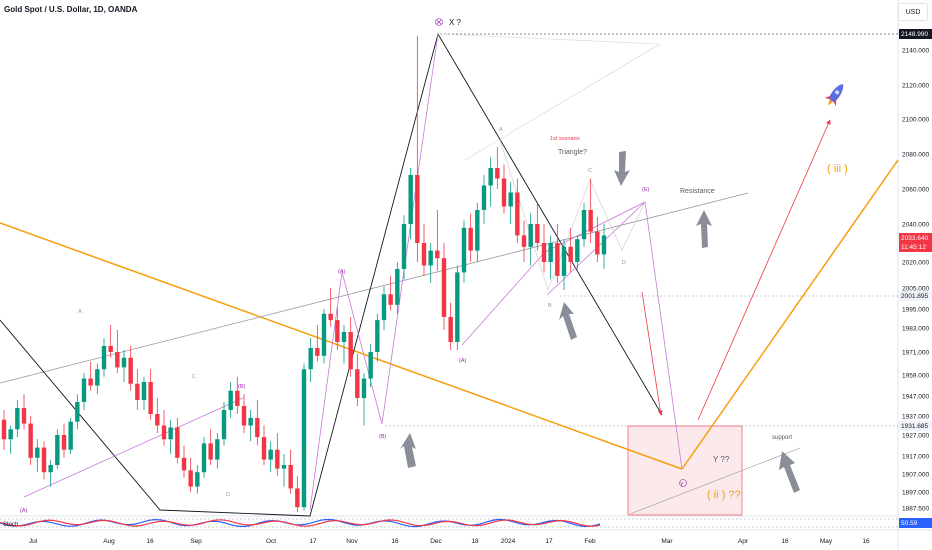 This screenshot has height=550, width=932. What do you see at coordinates (685, 470) in the screenshot?
I see `target-zone-box` at bounding box center [685, 470].